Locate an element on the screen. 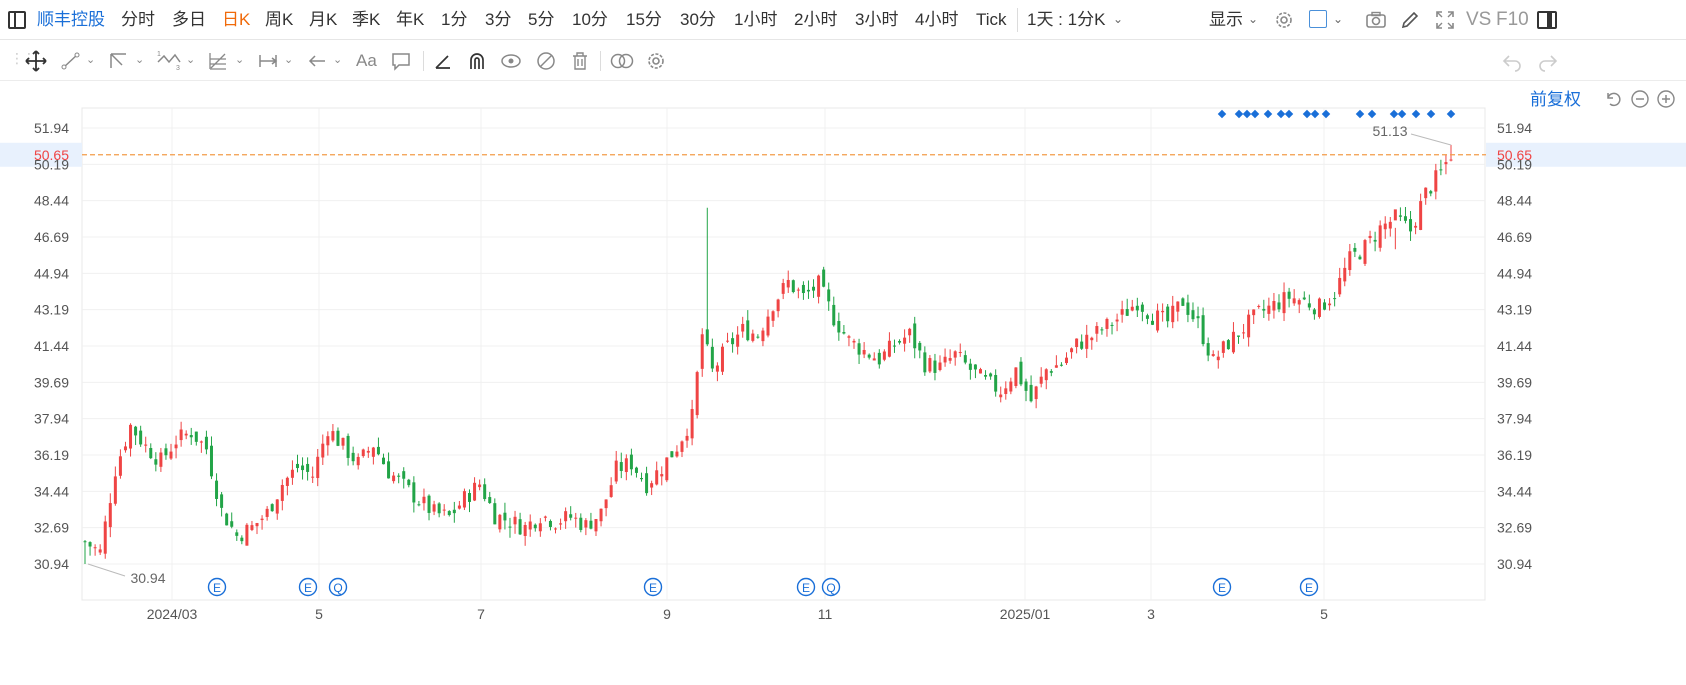  chart-settings-gear-icon is located at coordinates (656, 61).